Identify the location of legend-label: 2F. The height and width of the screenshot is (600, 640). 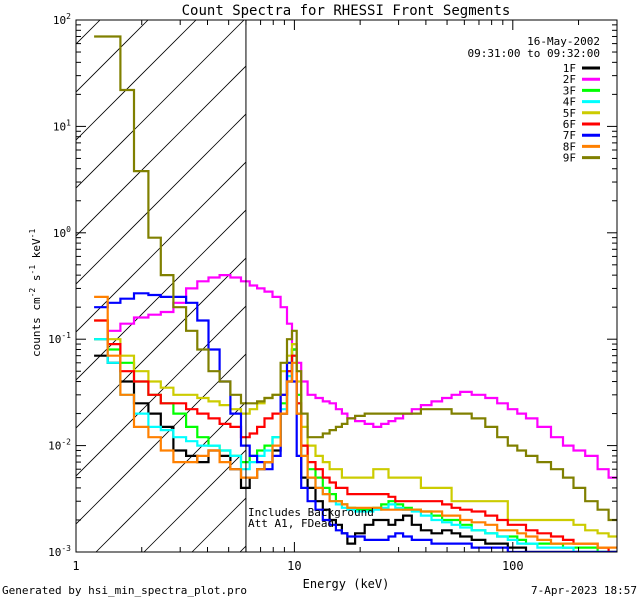
(569, 79).